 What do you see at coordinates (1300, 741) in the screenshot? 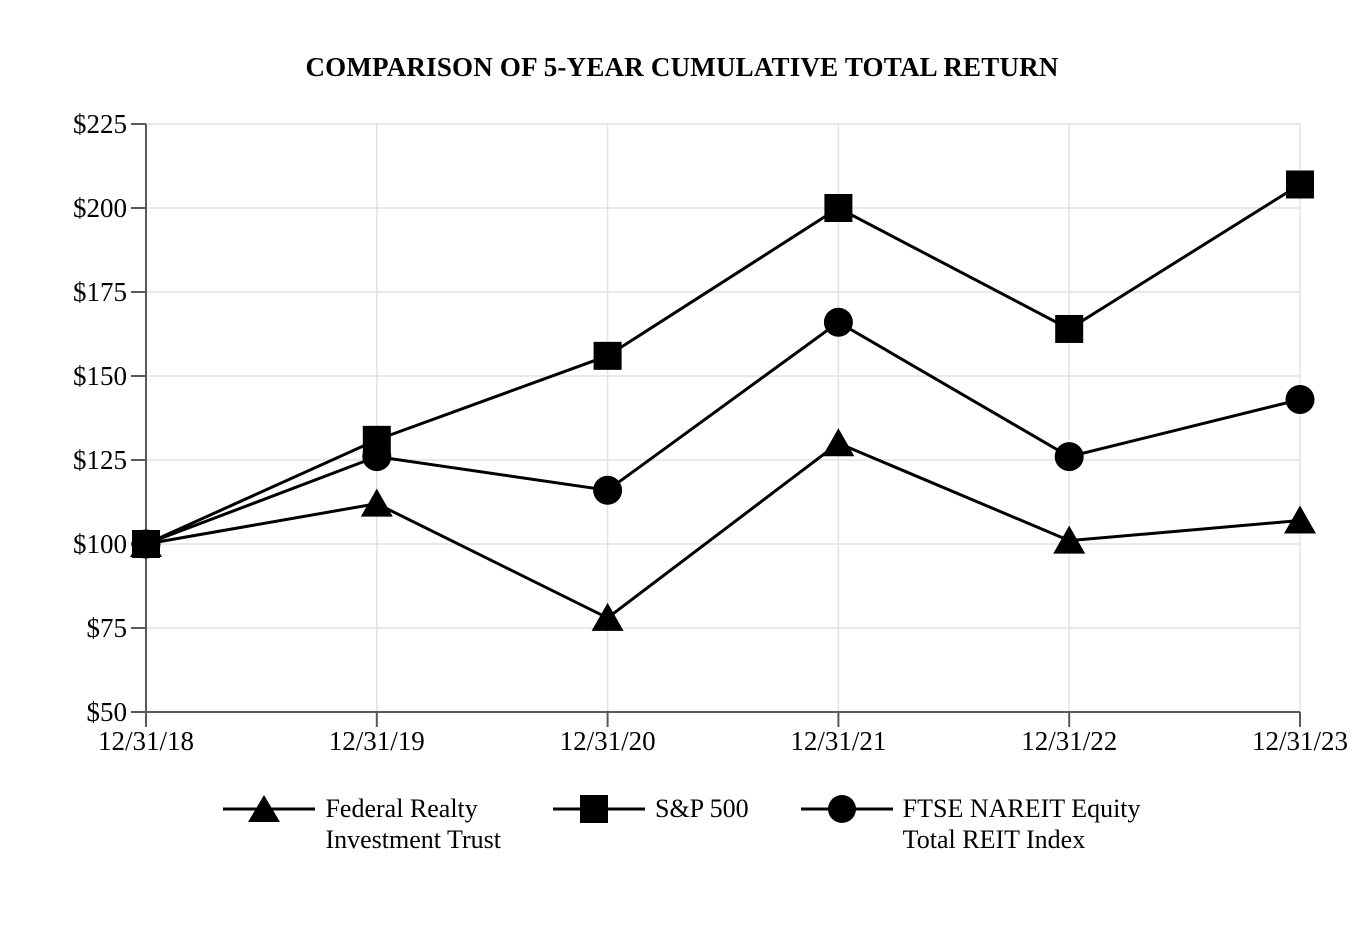
I see `x-tick-label: 12/31/23` at bounding box center [1300, 741].